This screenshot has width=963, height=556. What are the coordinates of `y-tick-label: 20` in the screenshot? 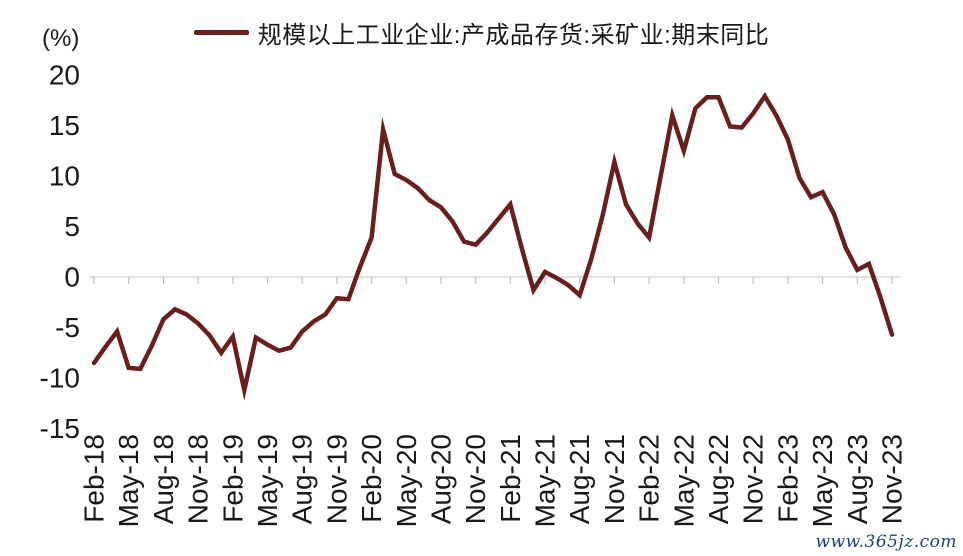 It's located at (64, 75).